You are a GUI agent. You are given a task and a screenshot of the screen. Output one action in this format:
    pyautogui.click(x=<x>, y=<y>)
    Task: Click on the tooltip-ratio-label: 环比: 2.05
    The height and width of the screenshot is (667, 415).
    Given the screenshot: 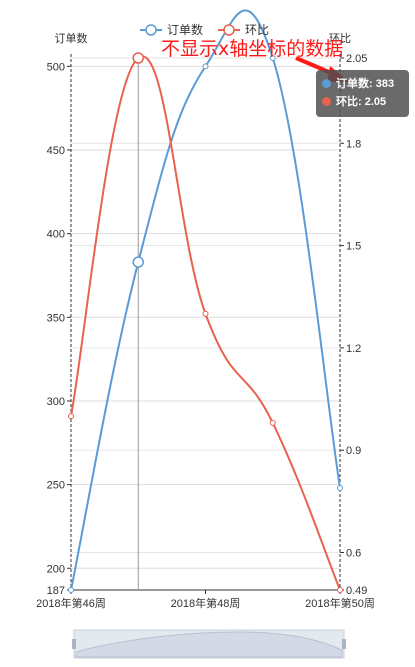 What is the action you would take?
    pyautogui.click(x=361, y=102)
    